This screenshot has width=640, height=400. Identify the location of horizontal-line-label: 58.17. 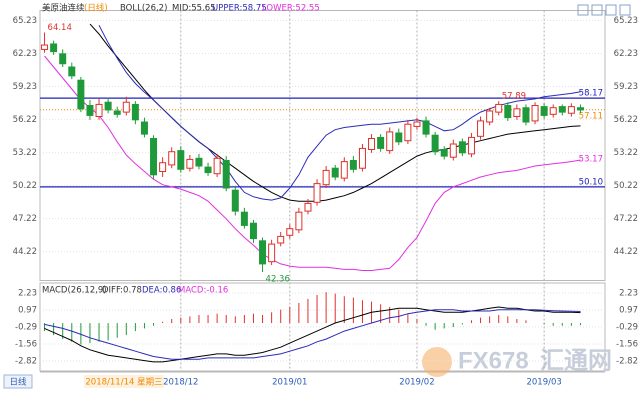
(591, 94).